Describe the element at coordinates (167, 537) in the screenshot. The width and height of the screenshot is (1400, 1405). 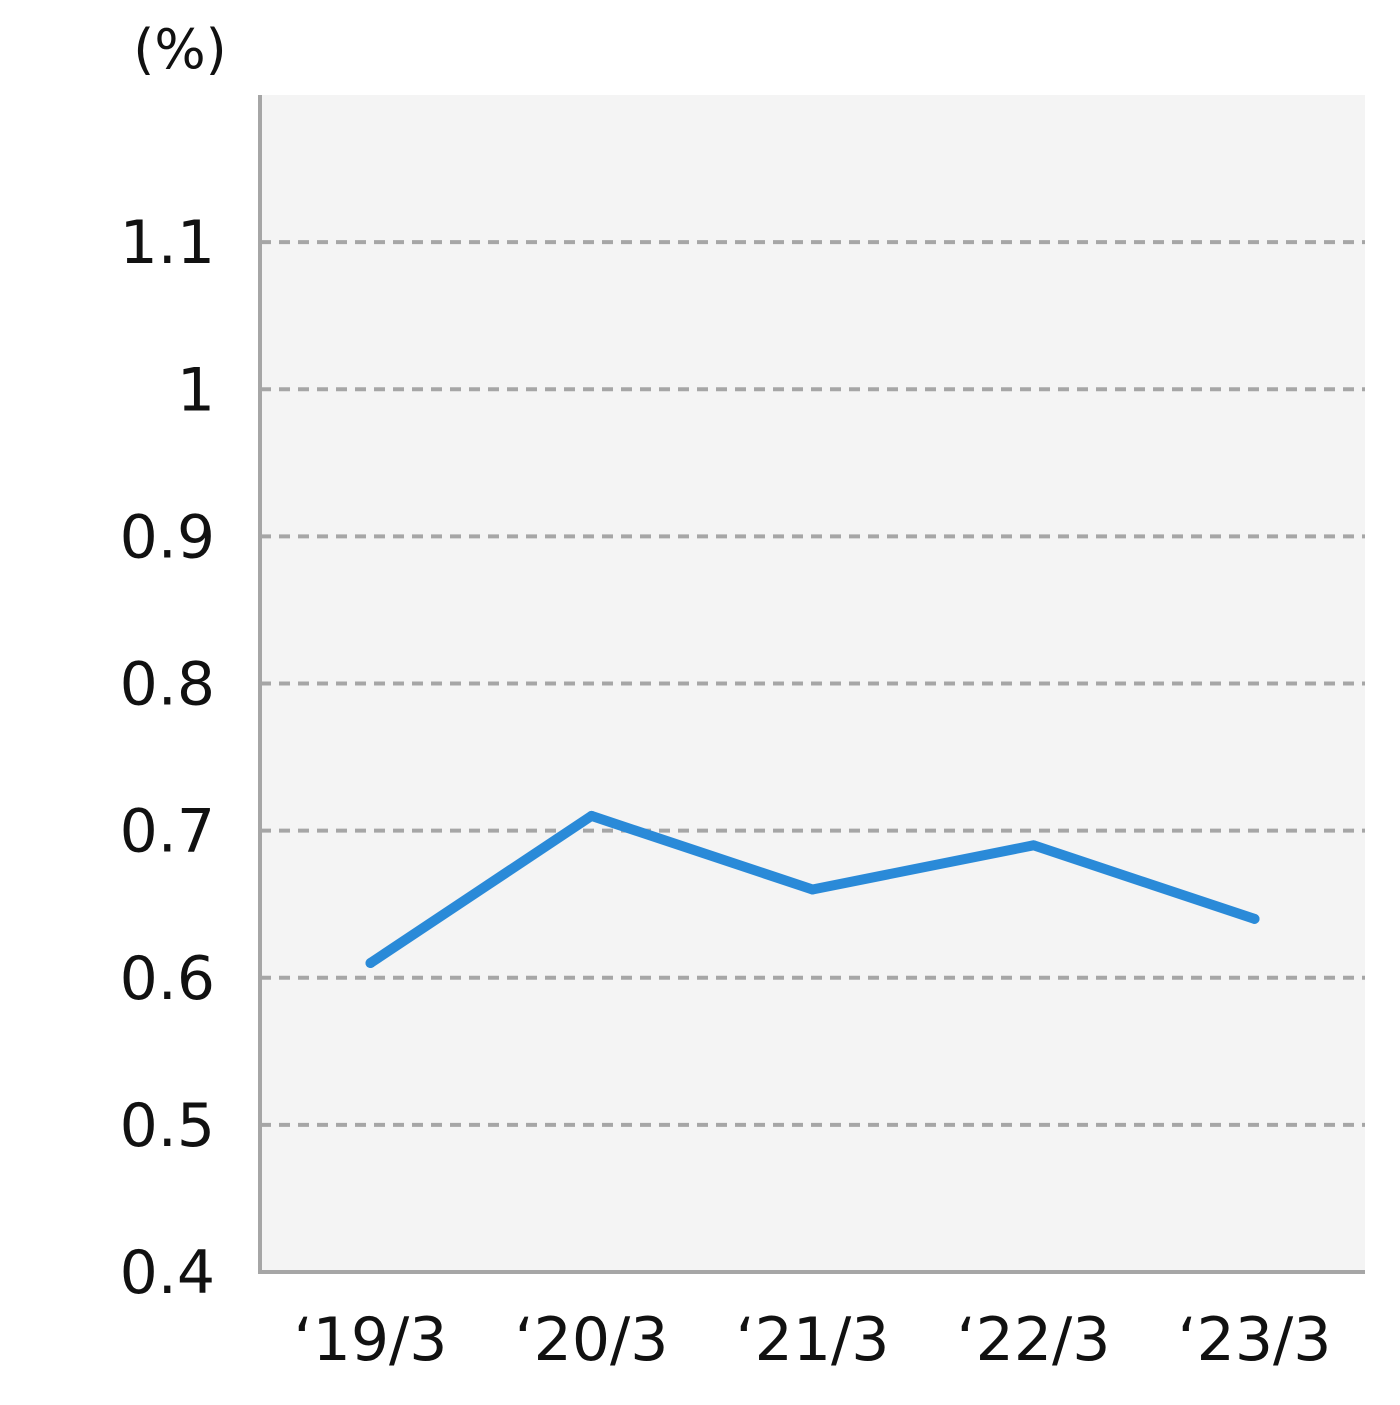
I see `y-tick-label: 0.9` at that location.